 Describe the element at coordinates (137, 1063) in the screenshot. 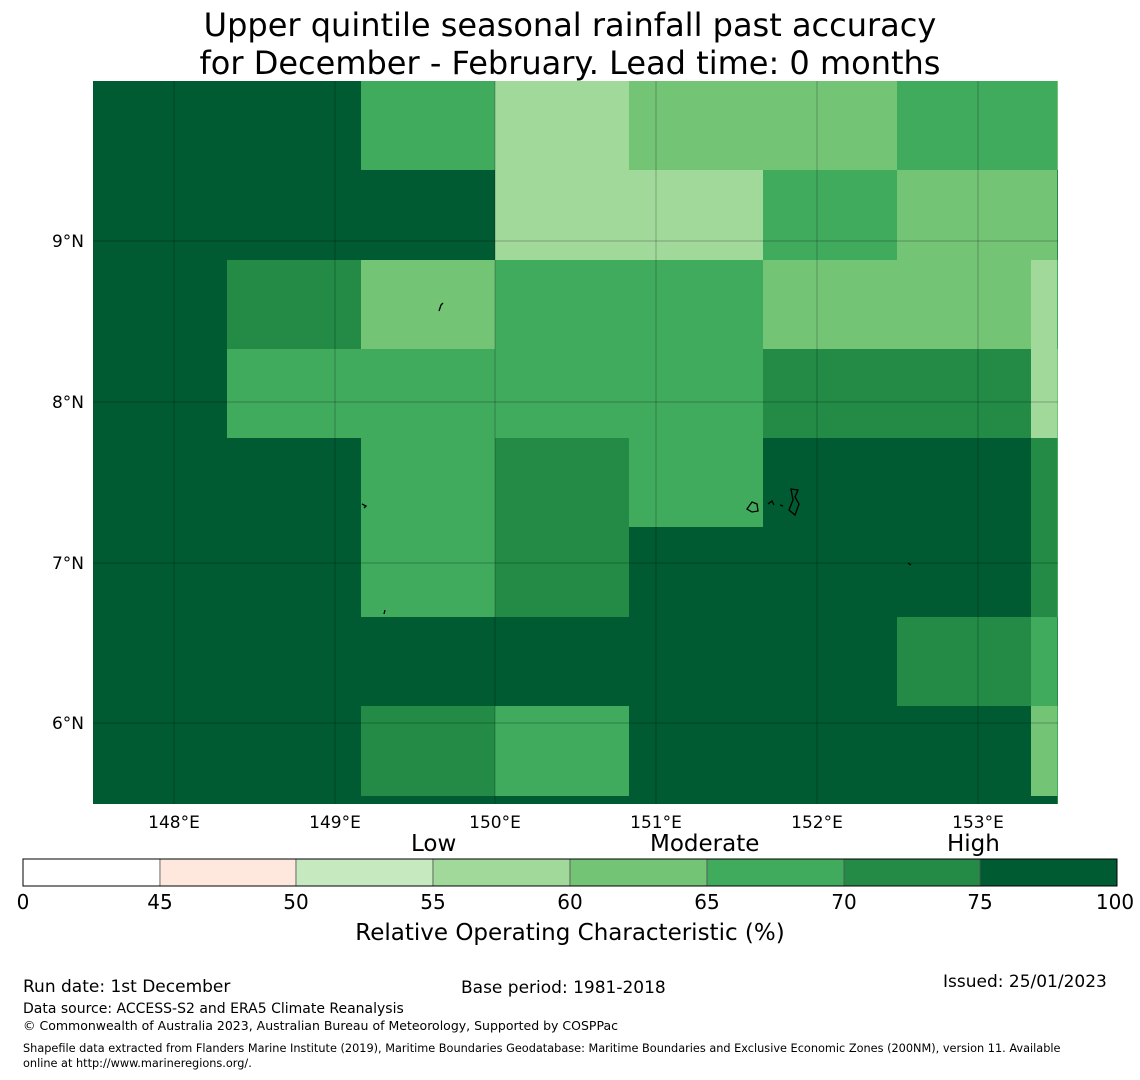

I see `shapefile-credit-line-2: online at http://www.marineregions.org/.` at that location.